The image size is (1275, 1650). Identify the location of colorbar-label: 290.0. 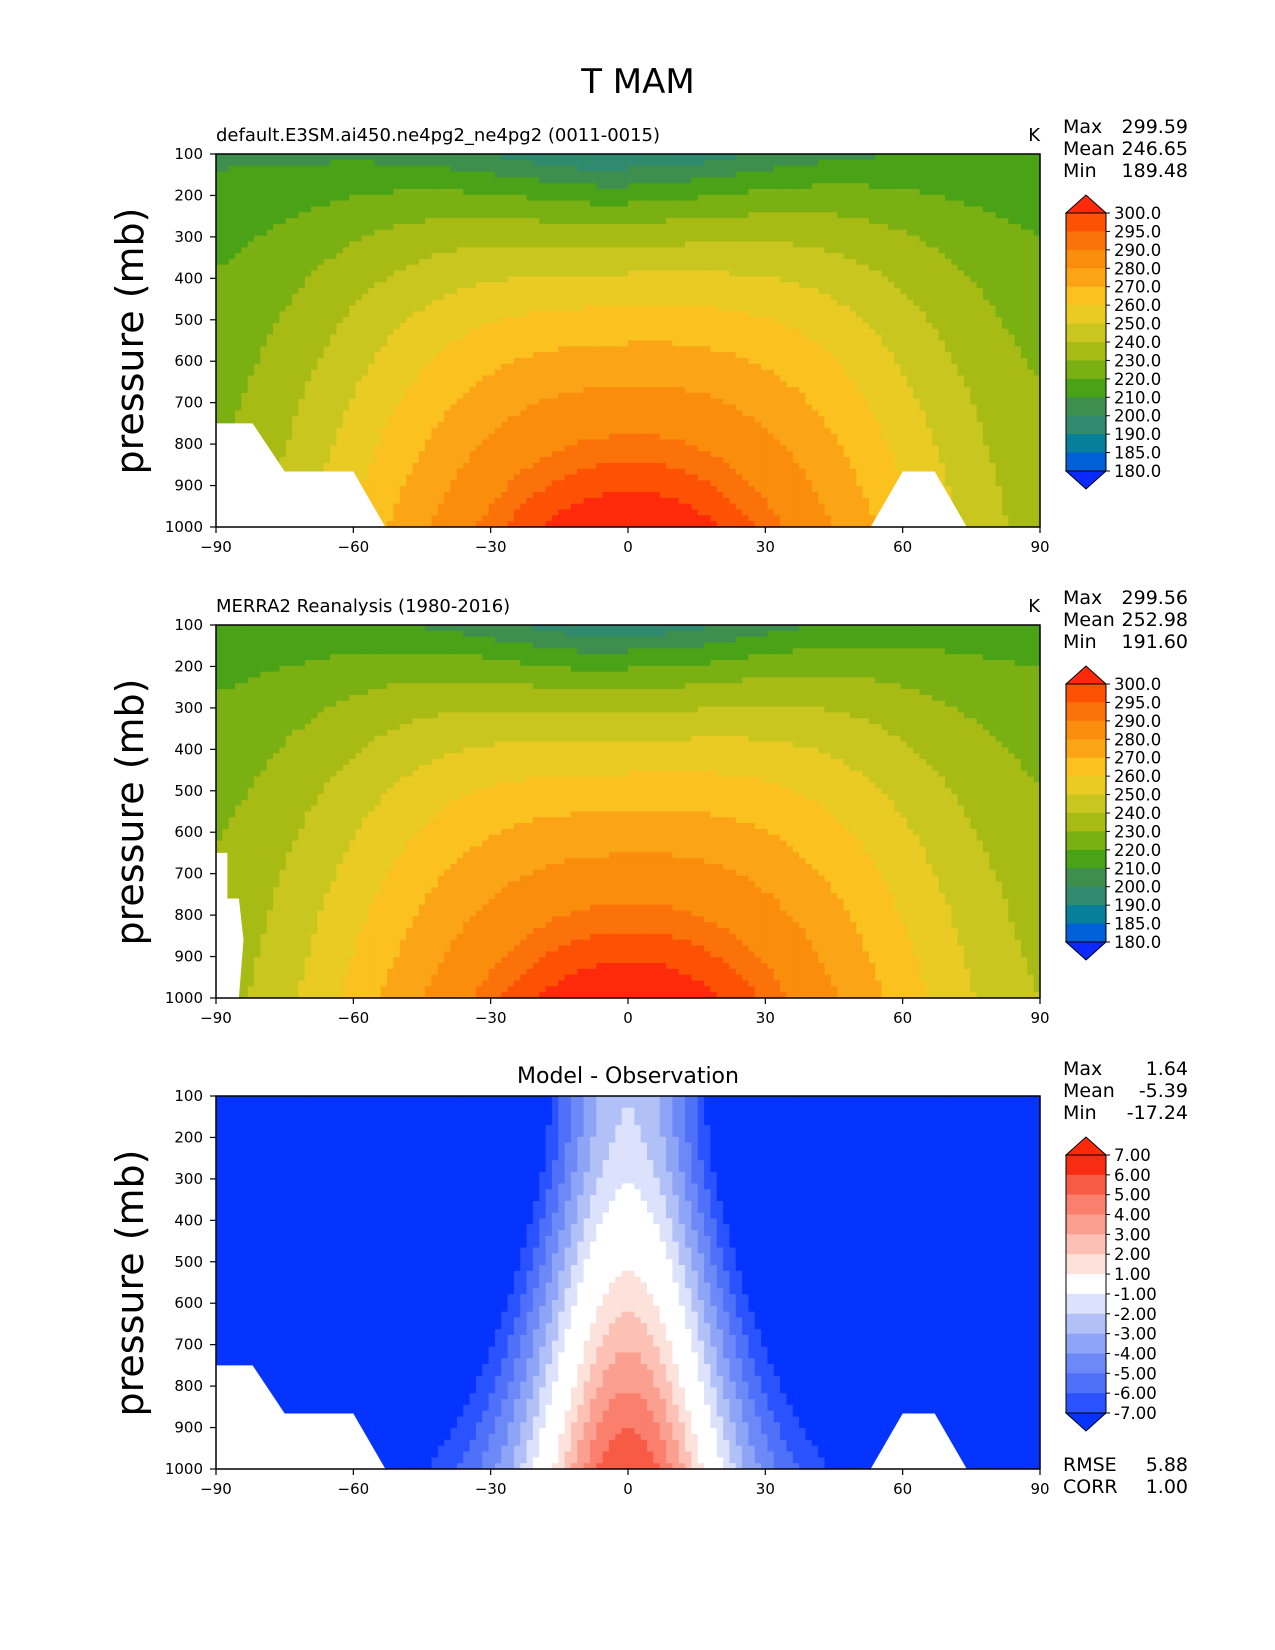
(1137, 250).